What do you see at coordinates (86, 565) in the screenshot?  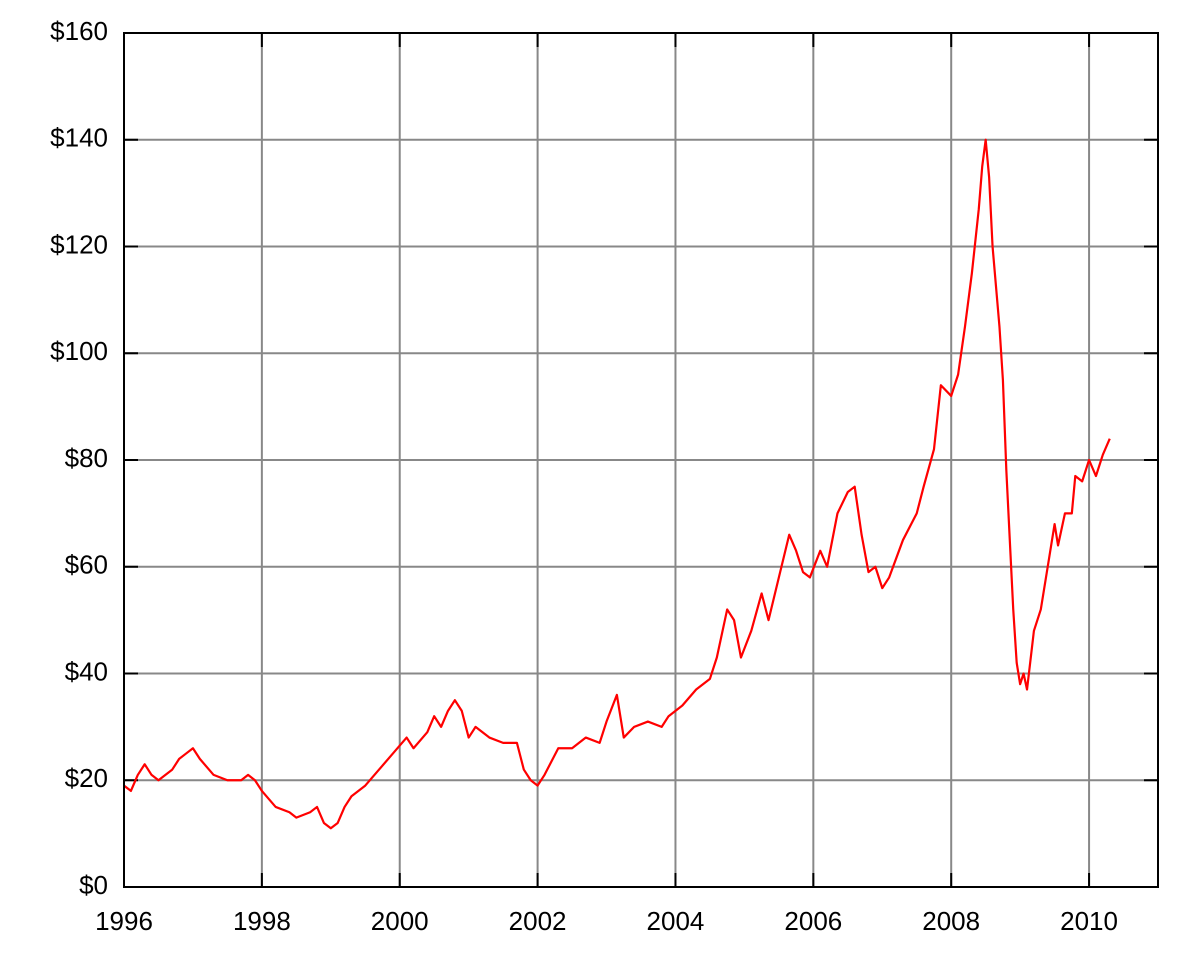 I see `y-tick-label: $60` at bounding box center [86, 565].